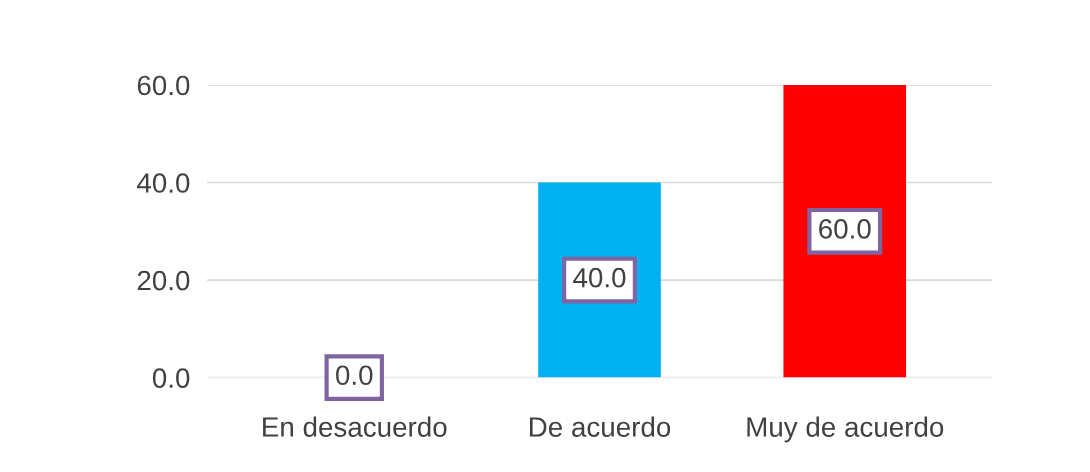 Image resolution: width=1090 pixels, height=472 pixels. I want to click on data-label: 0.0, so click(354, 375).